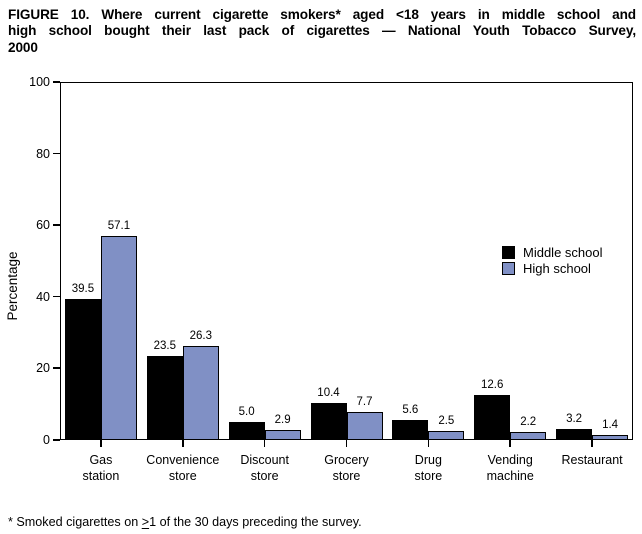  What do you see at coordinates (101, 460) in the screenshot?
I see `category-label-line: Gas` at bounding box center [101, 460].